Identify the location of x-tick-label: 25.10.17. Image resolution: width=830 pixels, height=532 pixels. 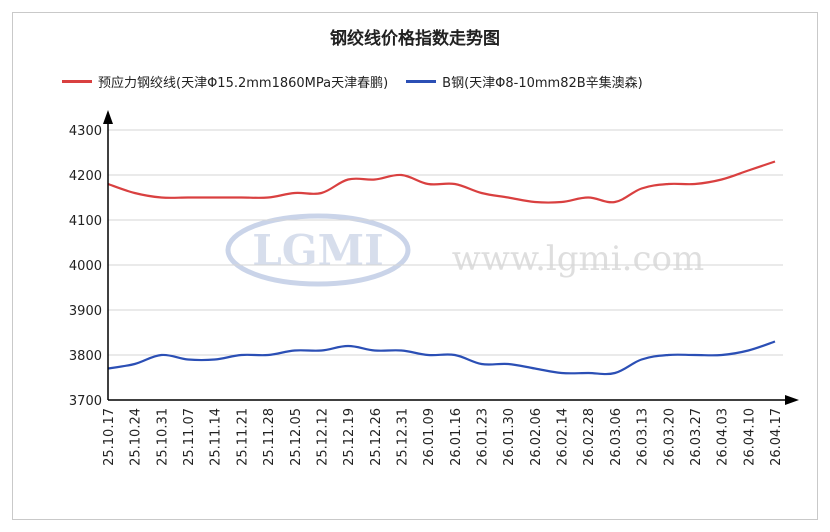
(109, 437).